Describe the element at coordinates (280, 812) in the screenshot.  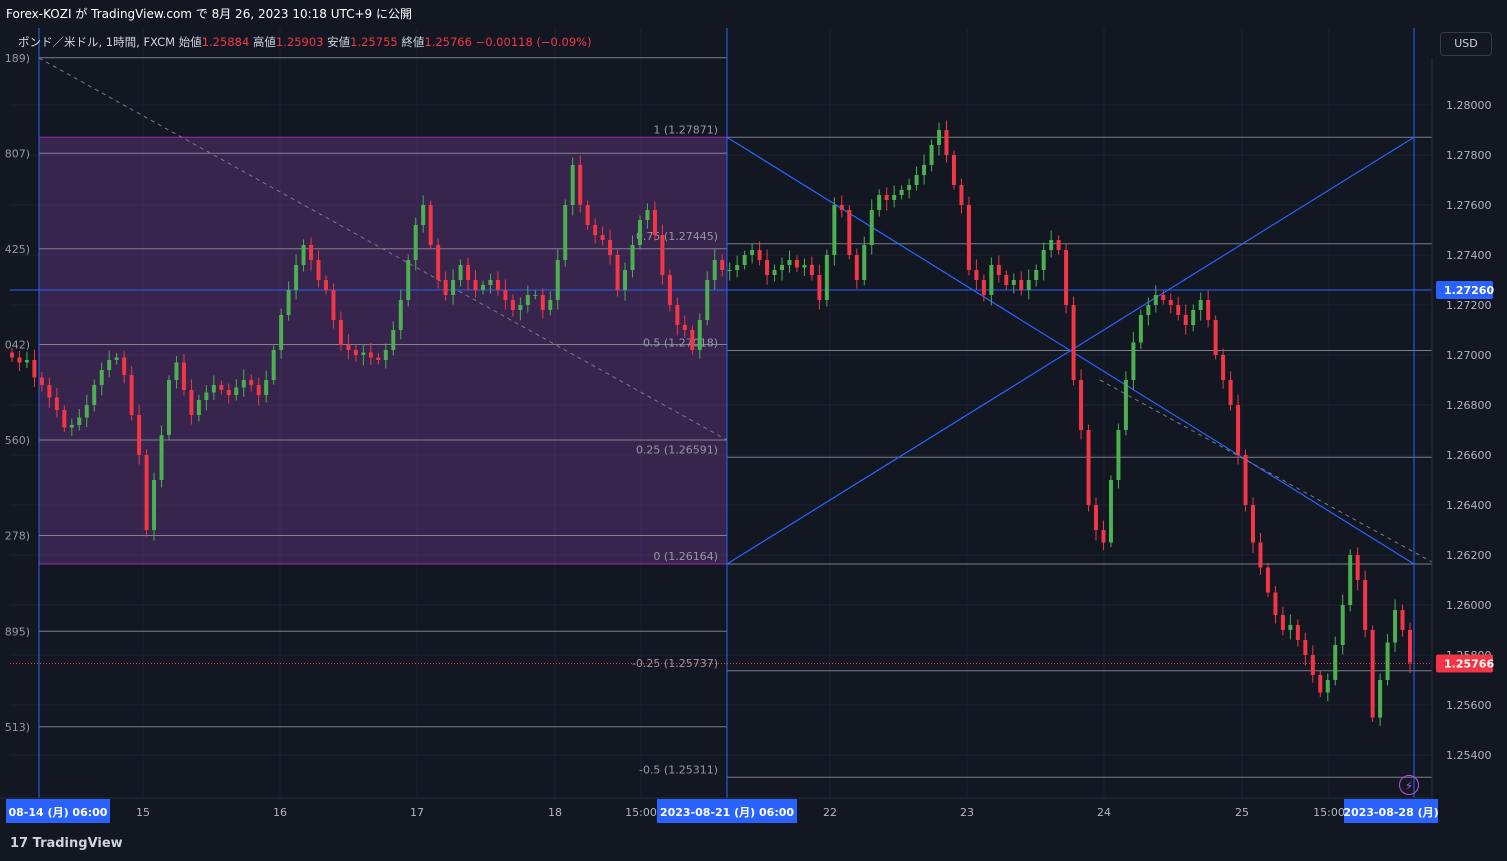
I see `time-tick-label: 16` at that location.